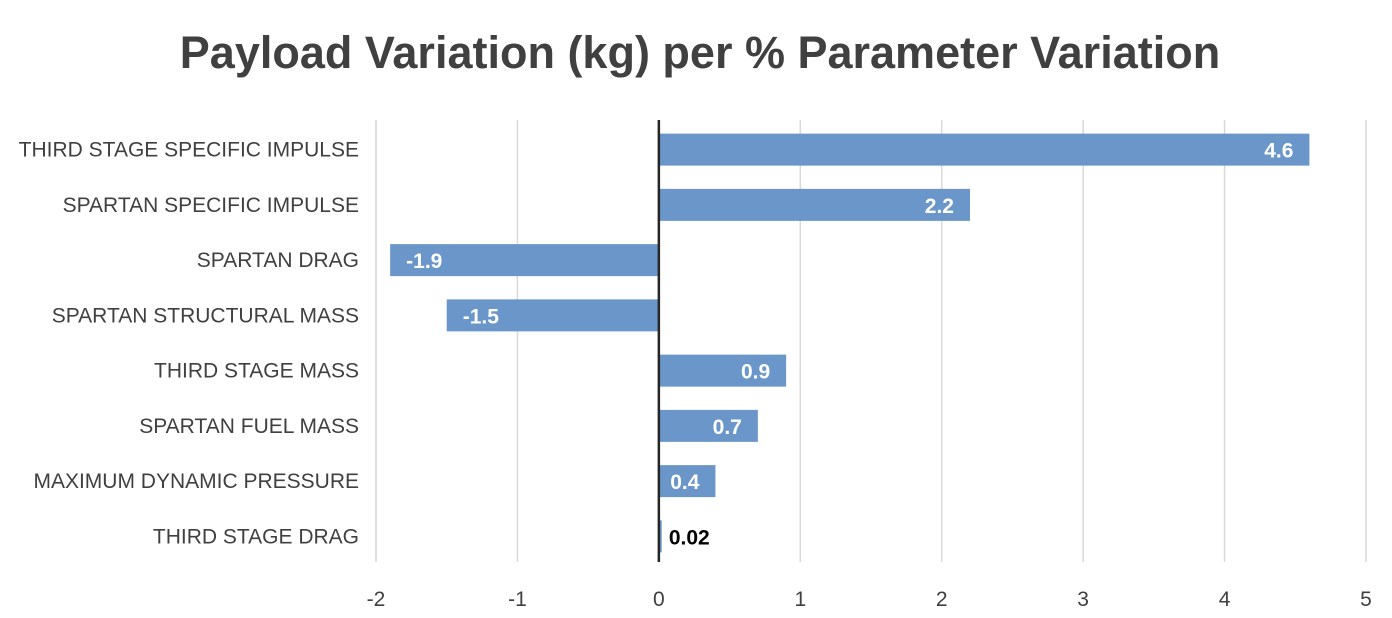  I want to click on x-tick-label: -2, so click(376, 599).